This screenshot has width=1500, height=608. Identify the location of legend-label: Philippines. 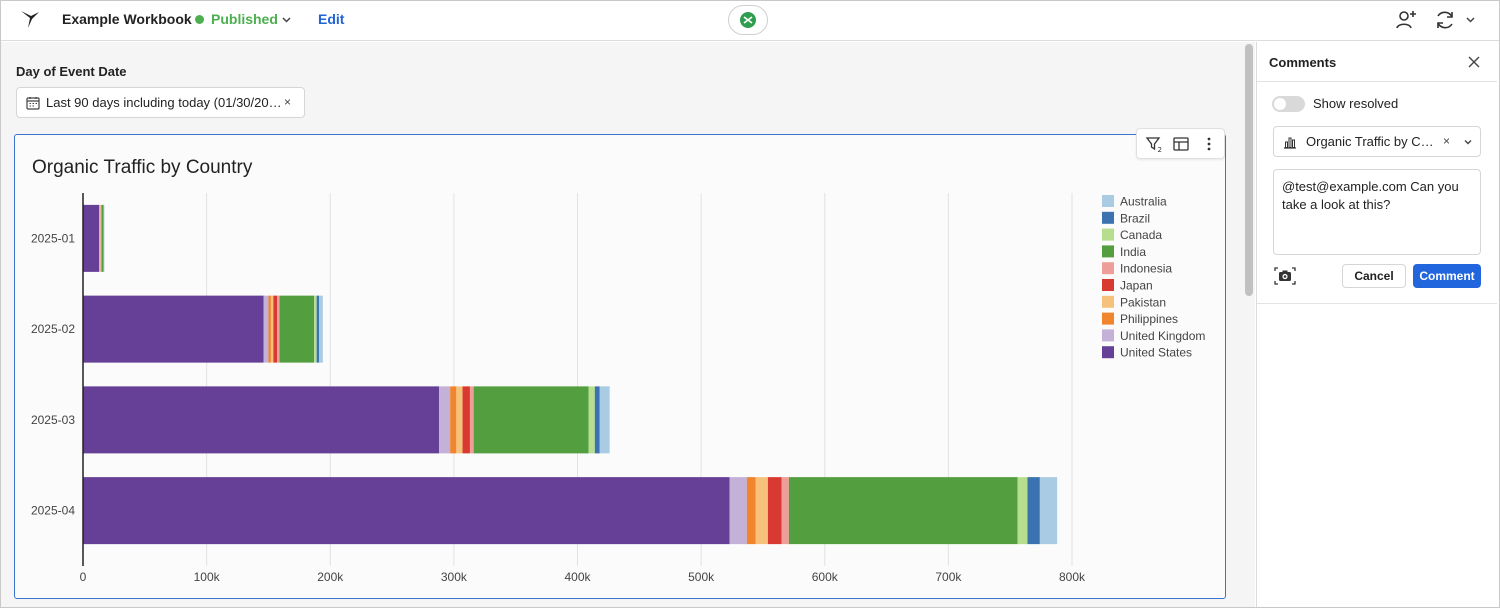
(1149, 319).